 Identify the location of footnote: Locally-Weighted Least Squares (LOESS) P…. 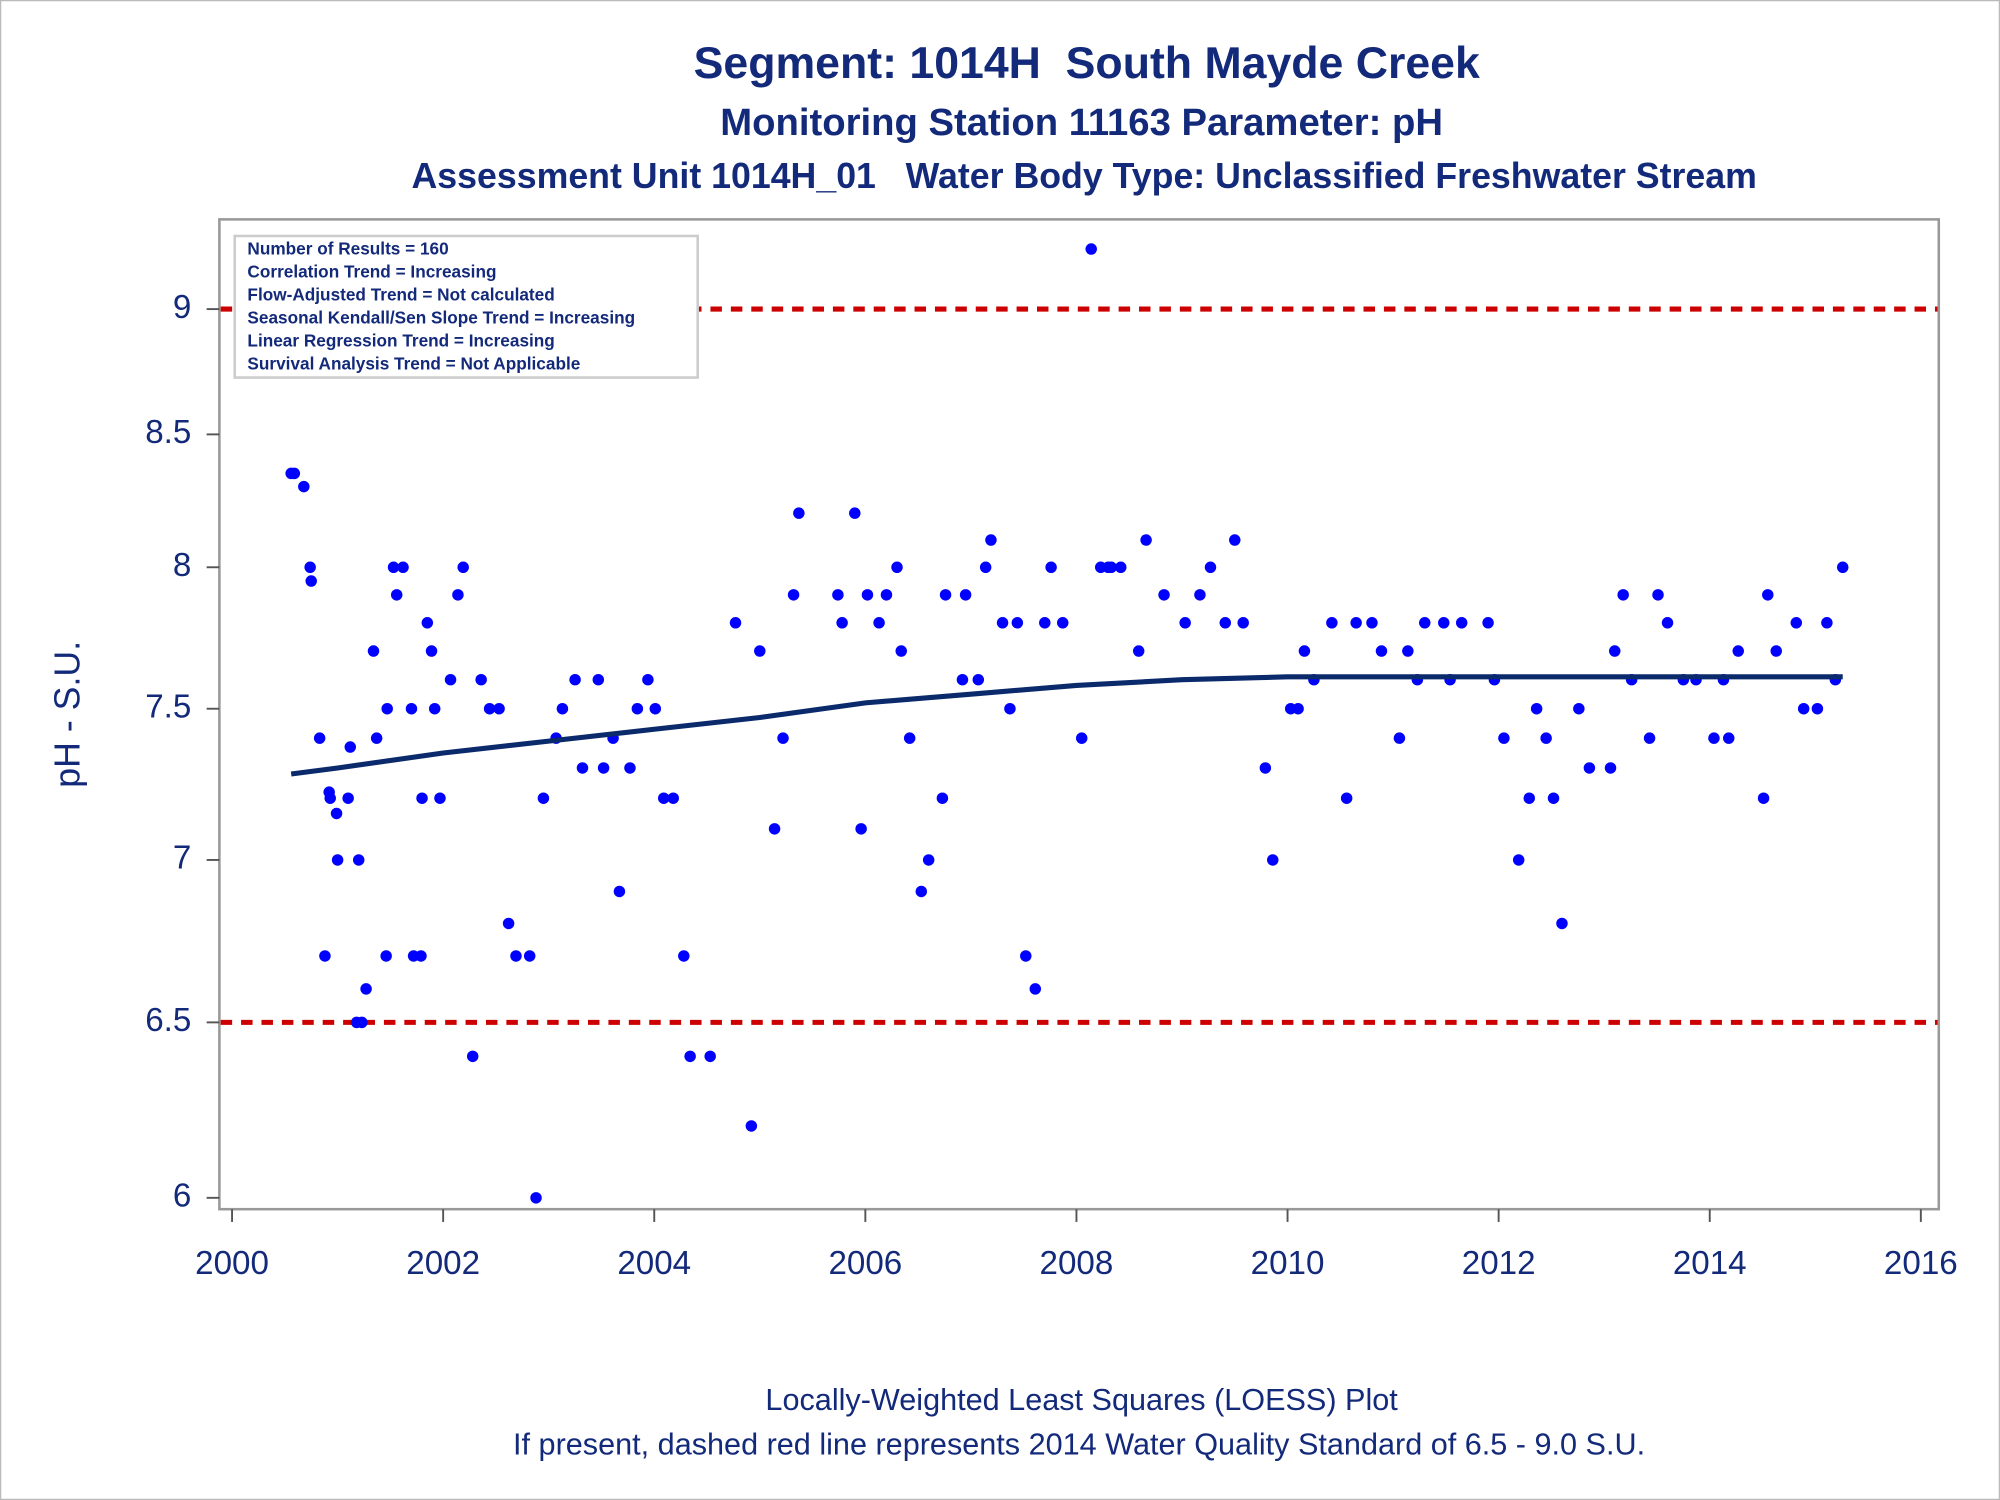
(1081, 1400).